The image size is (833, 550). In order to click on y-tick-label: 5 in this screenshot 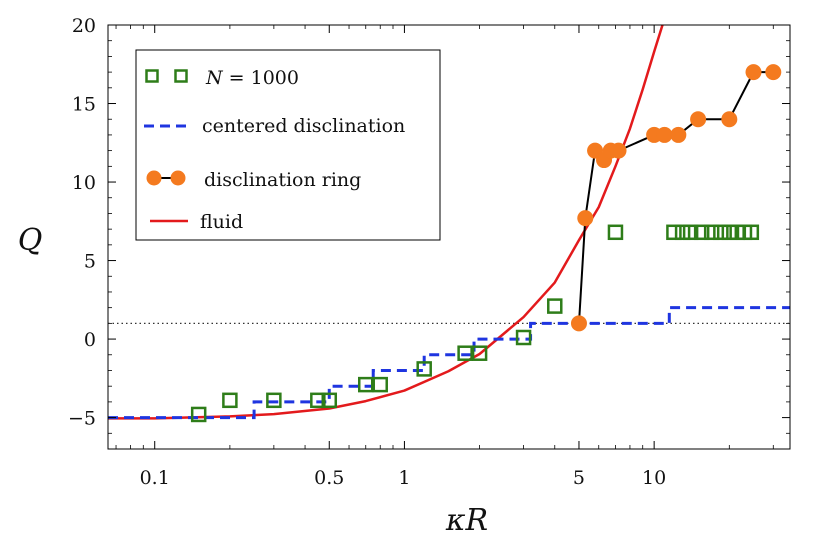, I will do `click(90, 262)`.